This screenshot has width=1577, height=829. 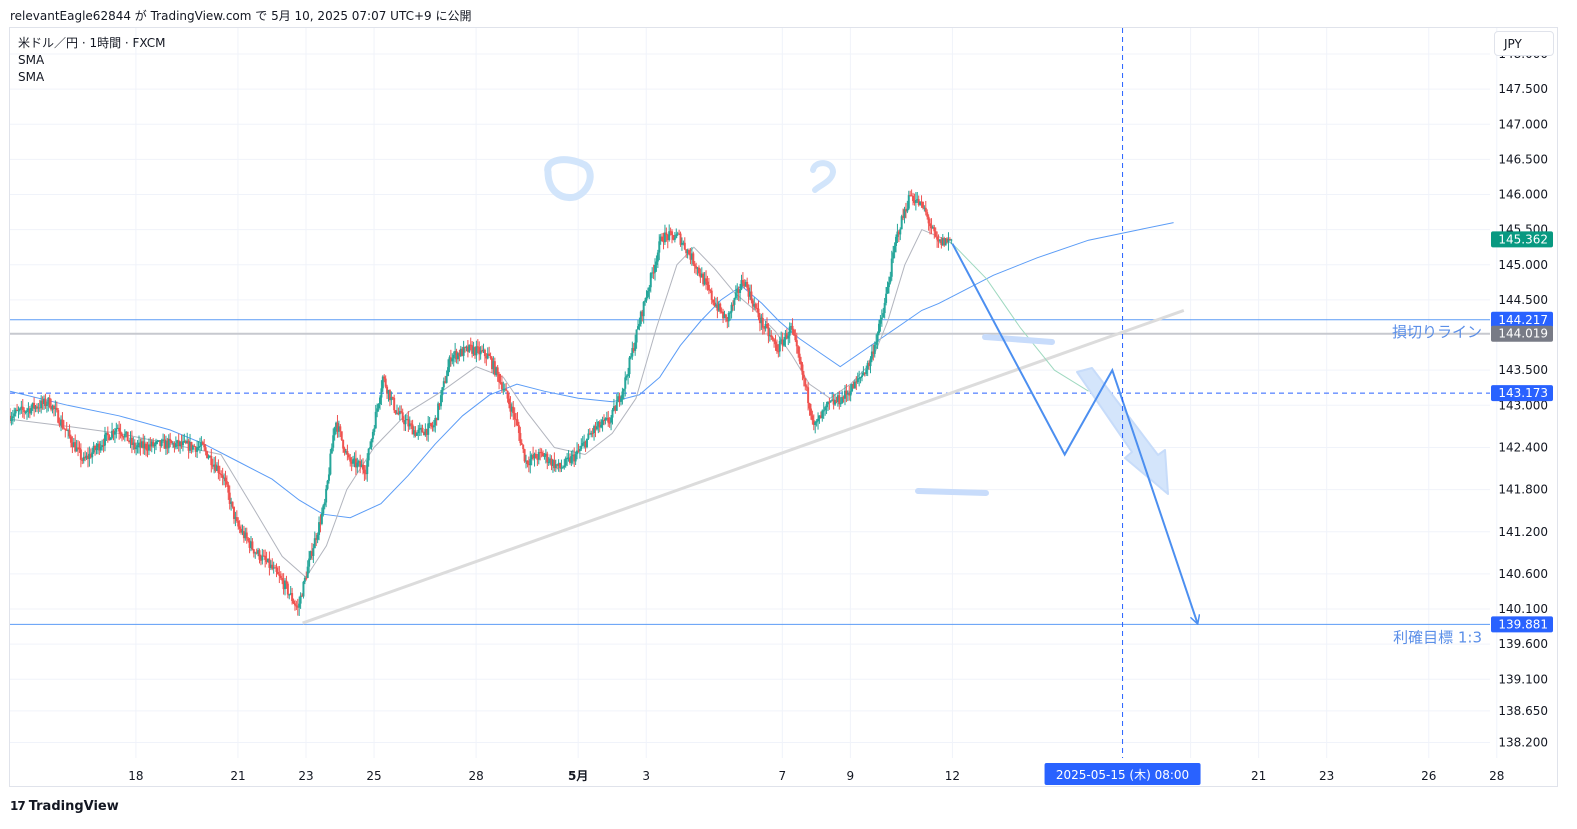 I want to click on stop-loss-label: 損切りライン, so click(x=1437, y=332).